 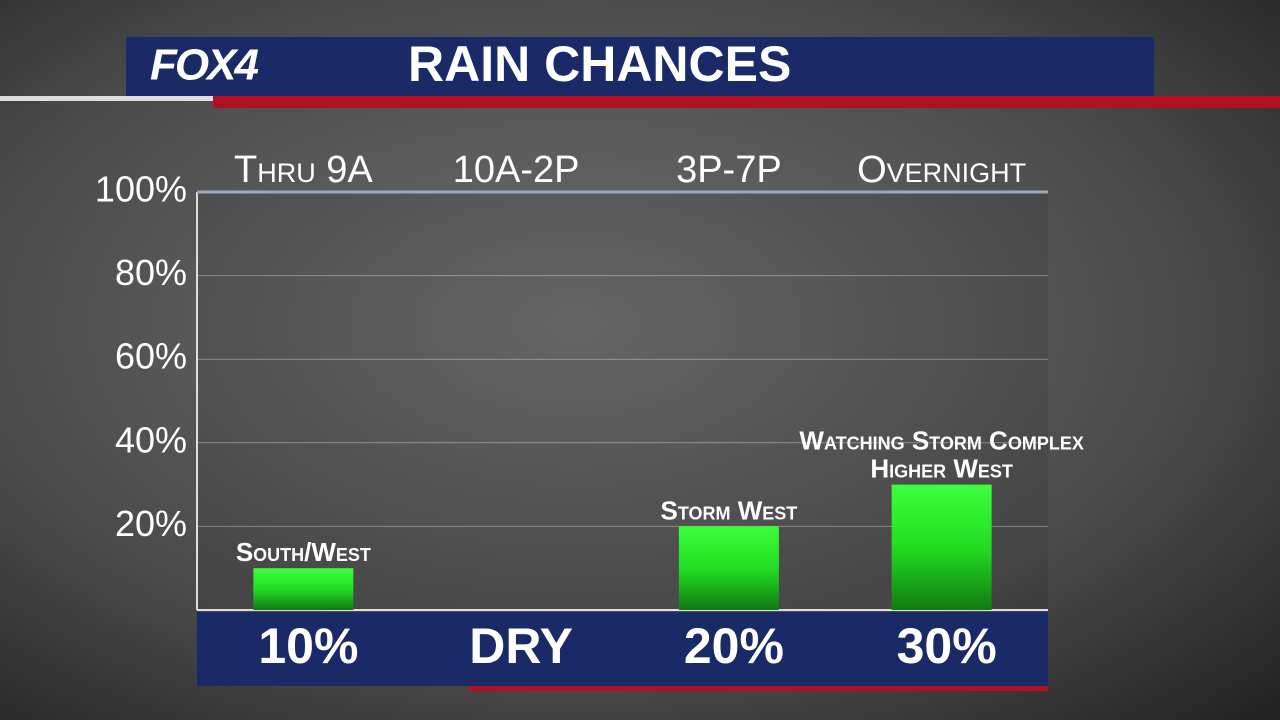 What do you see at coordinates (204, 65) in the screenshot?
I see `logo: FOX4` at bounding box center [204, 65].